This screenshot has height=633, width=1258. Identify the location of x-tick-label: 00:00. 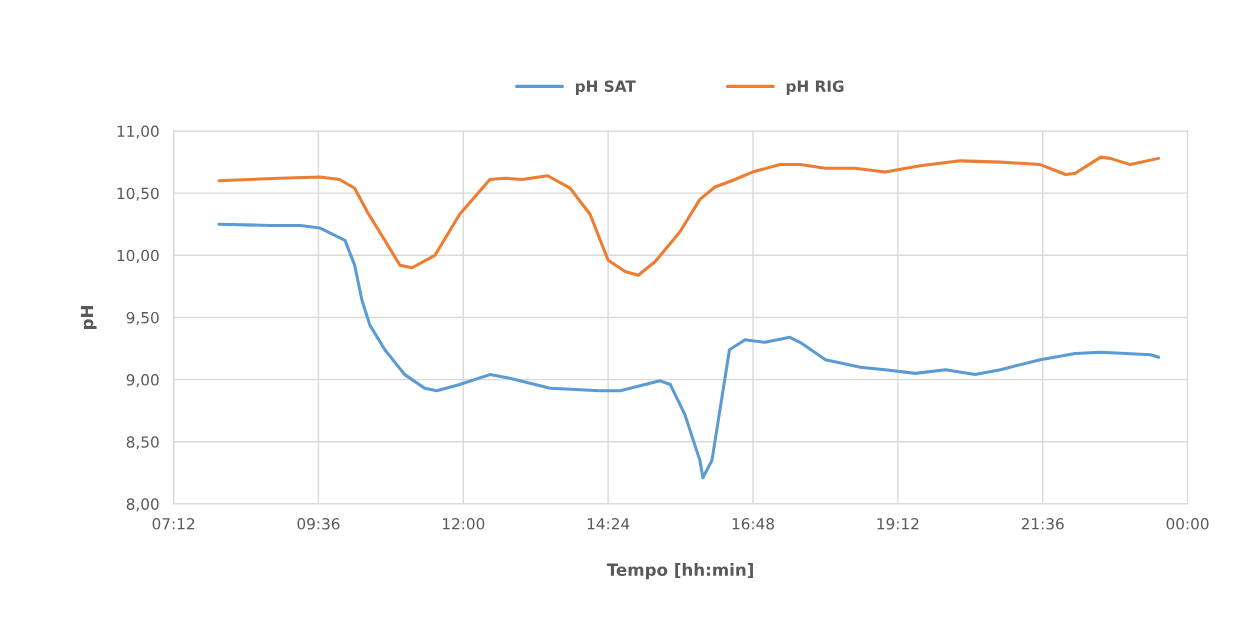
(1187, 524).